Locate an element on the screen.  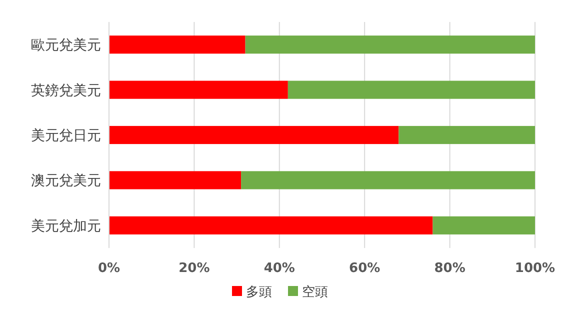
y-tick-label: 澳元兌美元 is located at coordinates (66, 181).